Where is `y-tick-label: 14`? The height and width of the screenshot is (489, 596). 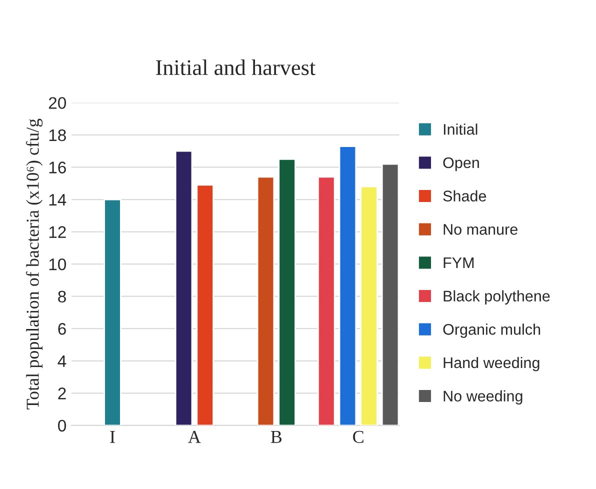
y-tick-label: 14 is located at coordinates (57, 200).